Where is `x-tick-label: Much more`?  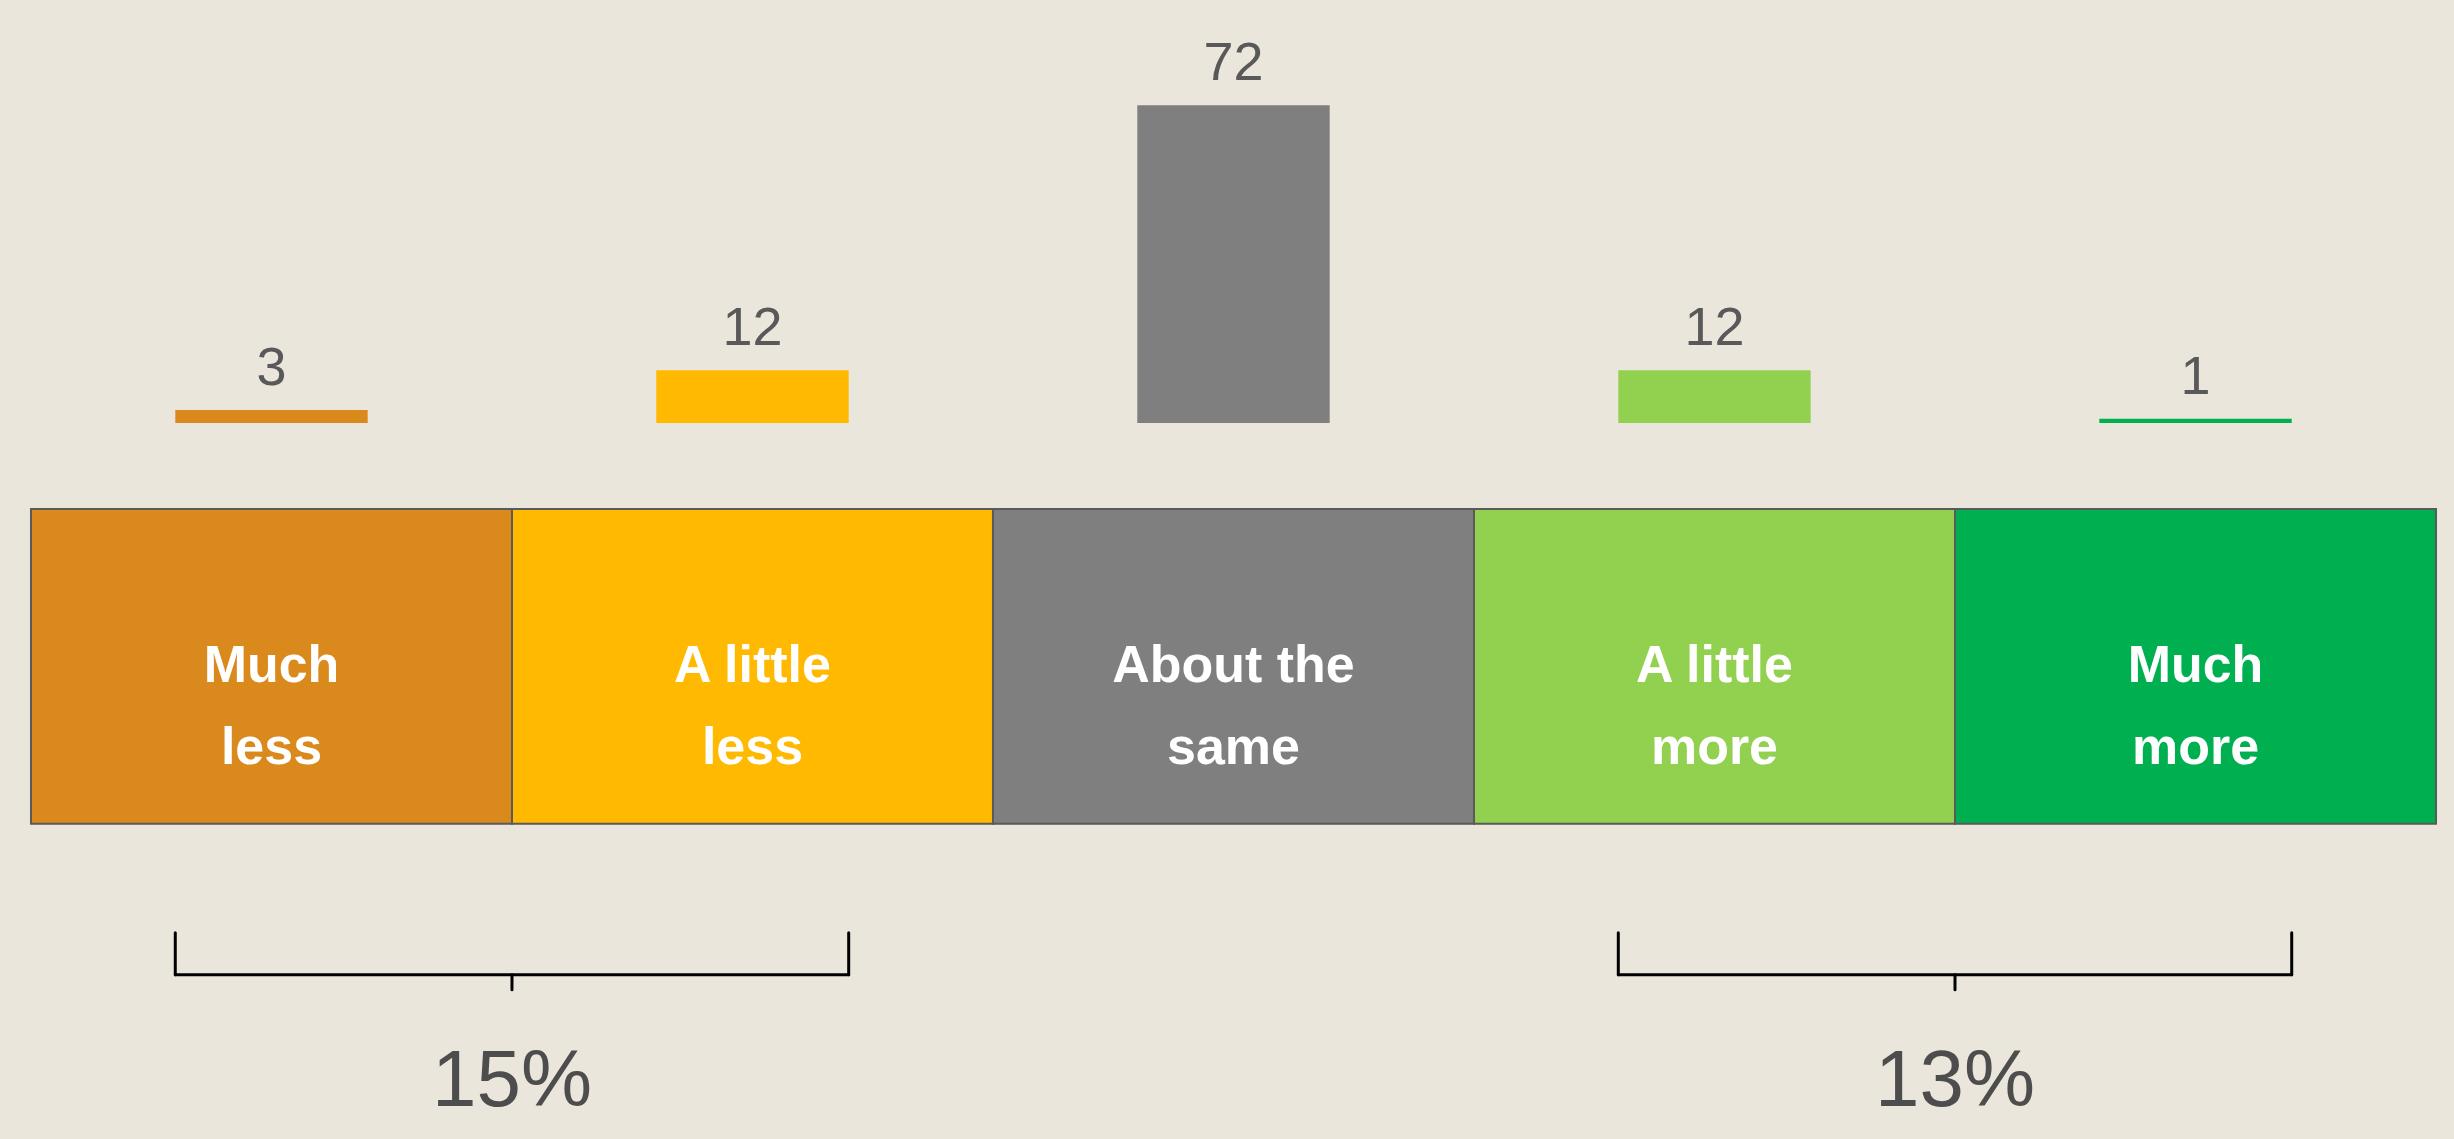
x-tick-label: Much more is located at coordinates (2195, 704).